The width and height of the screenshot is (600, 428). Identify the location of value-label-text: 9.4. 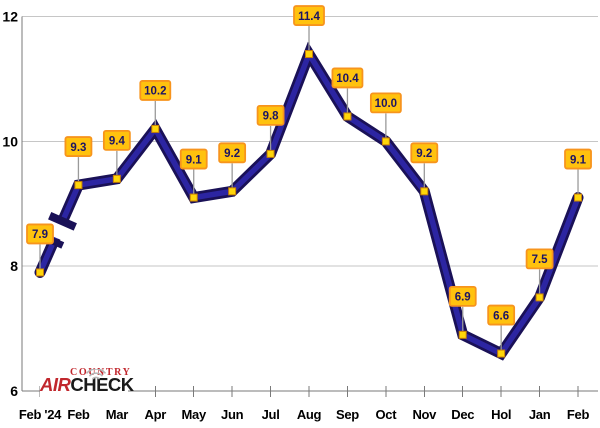
(117, 142).